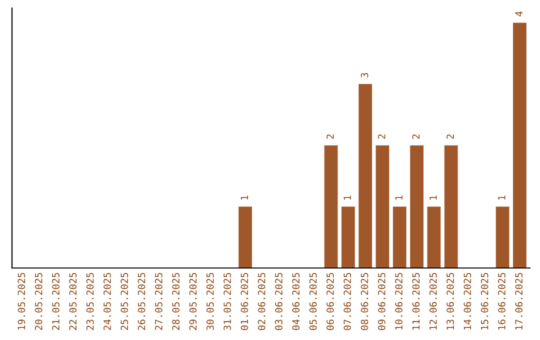 Image resolution: width=540 pixels, height=340 pixels. I want to click on x-tick-label: 02.06.2025, so click(262, 301).